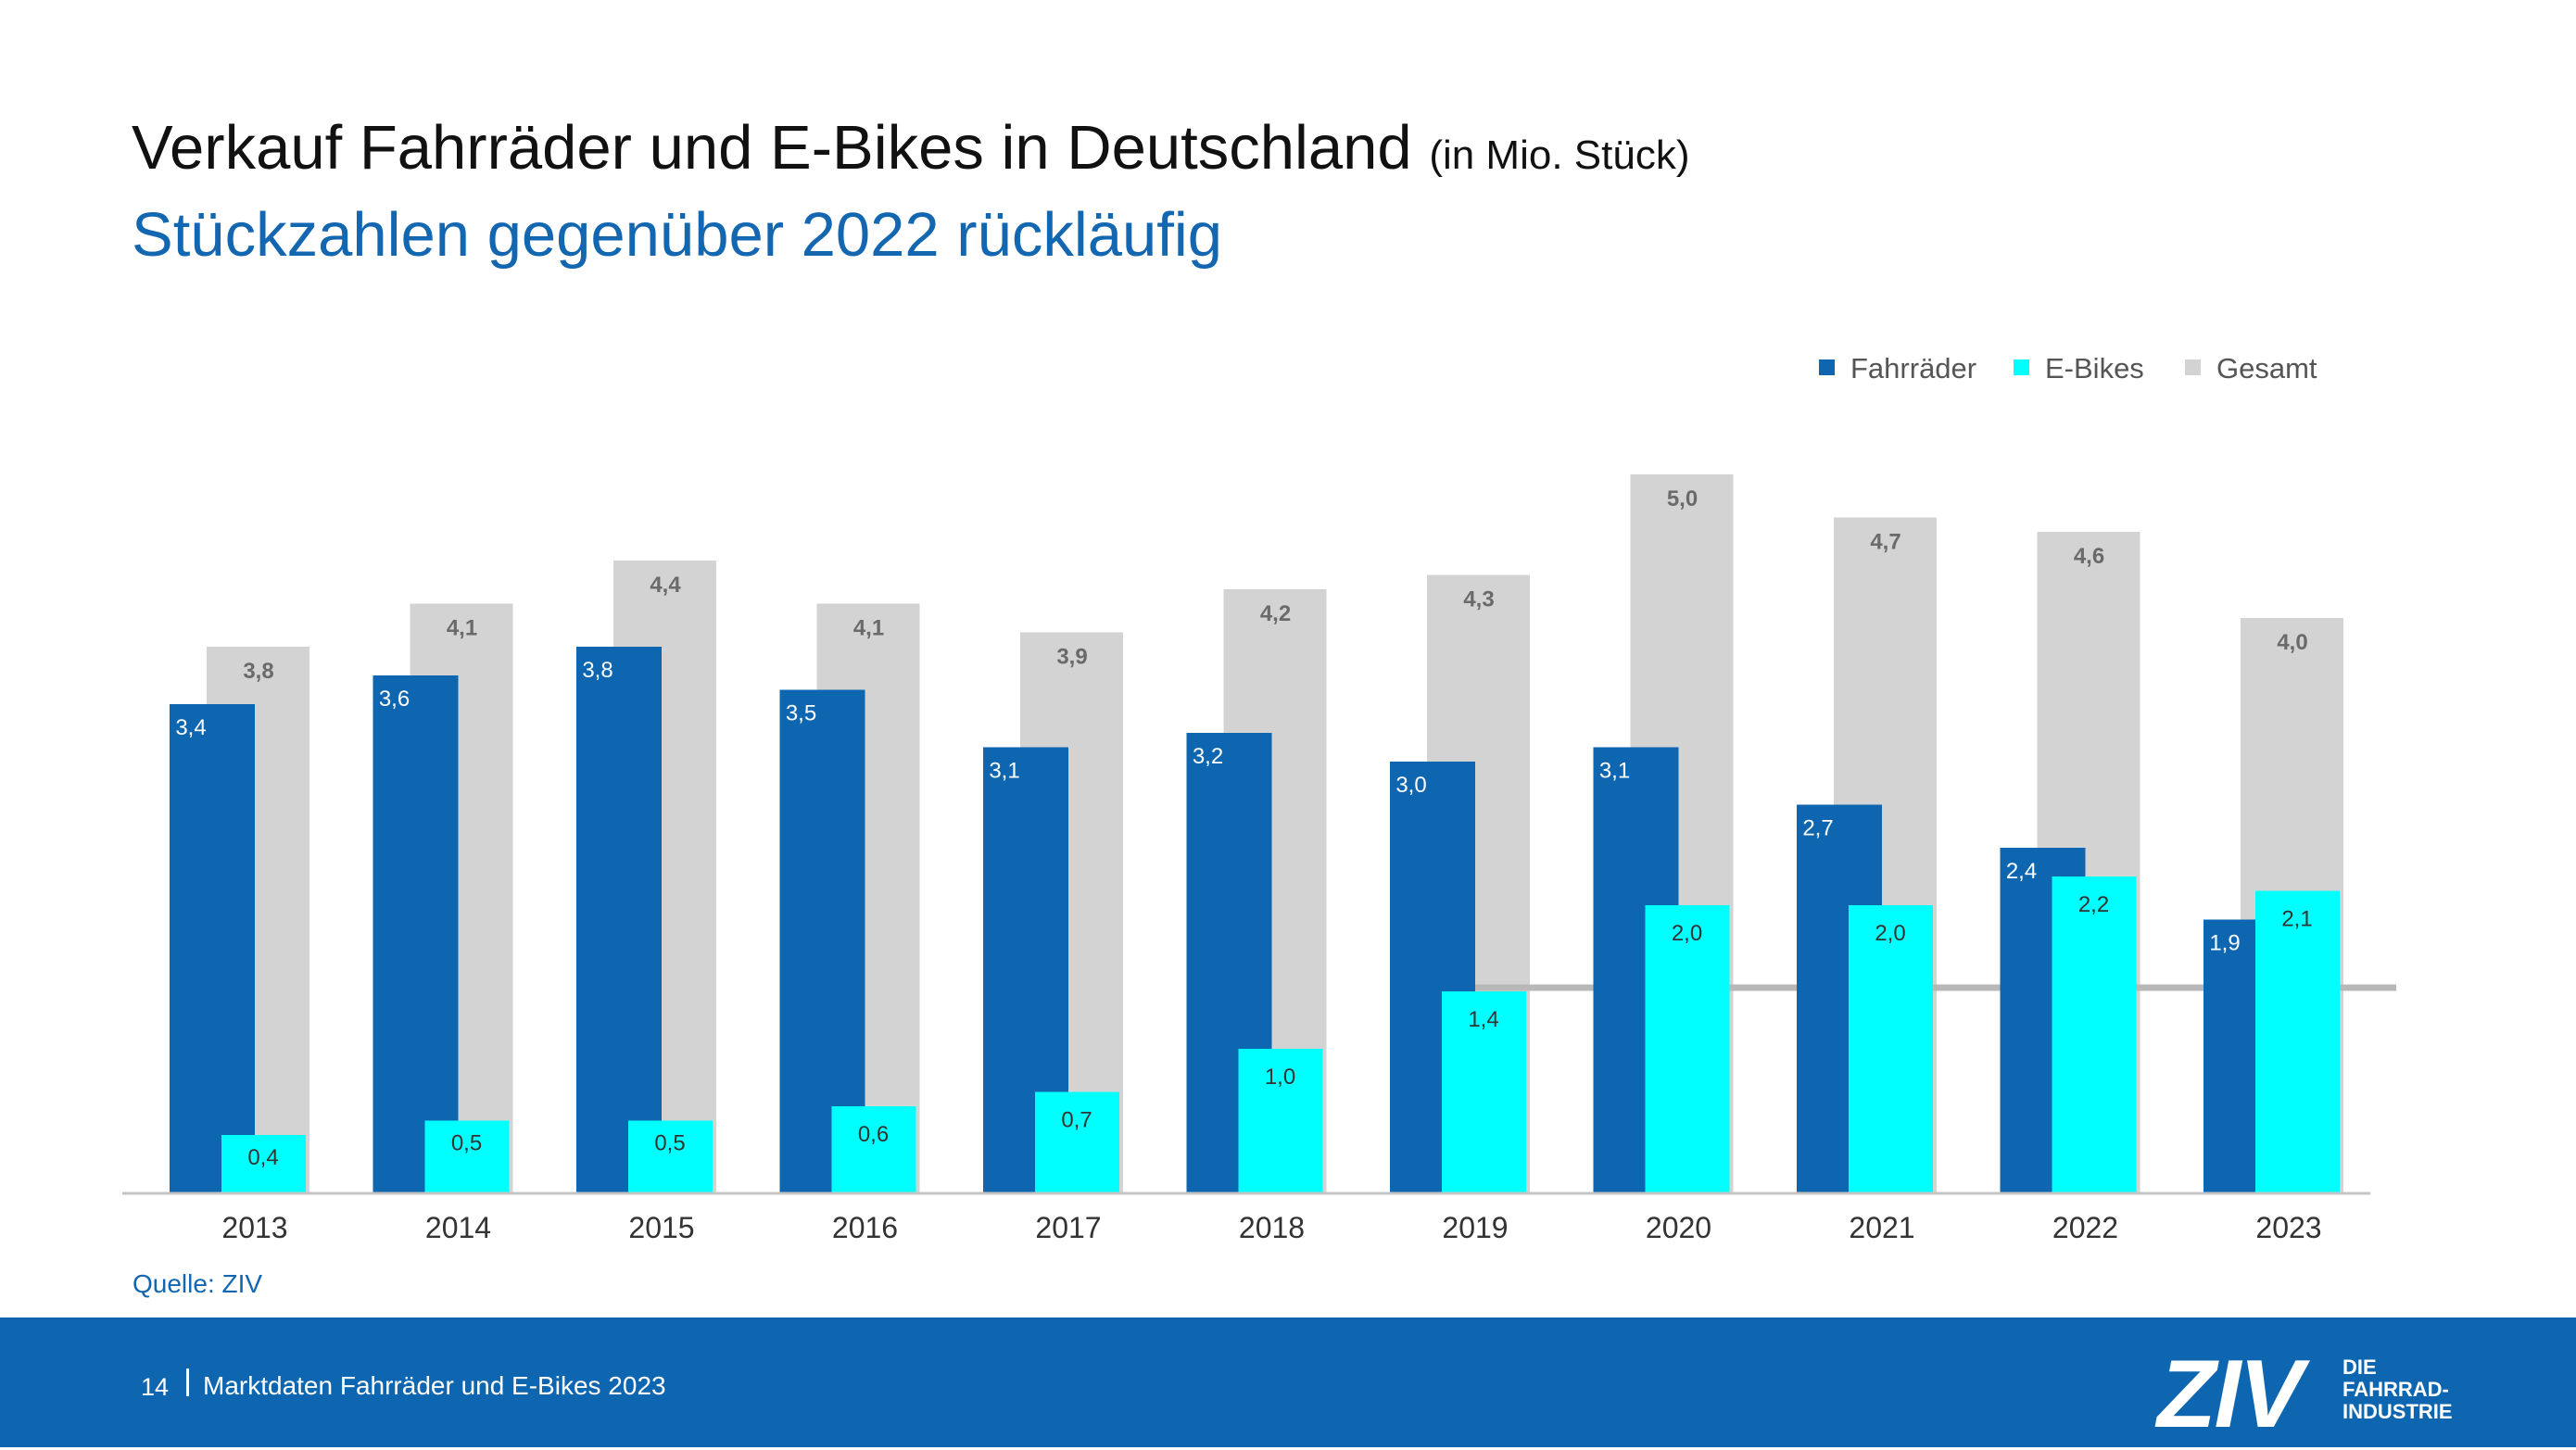 The height and width of the screenshot is (1450, 2576). I want to click on ebikes-label: 1,0, so click(1280, 1077).